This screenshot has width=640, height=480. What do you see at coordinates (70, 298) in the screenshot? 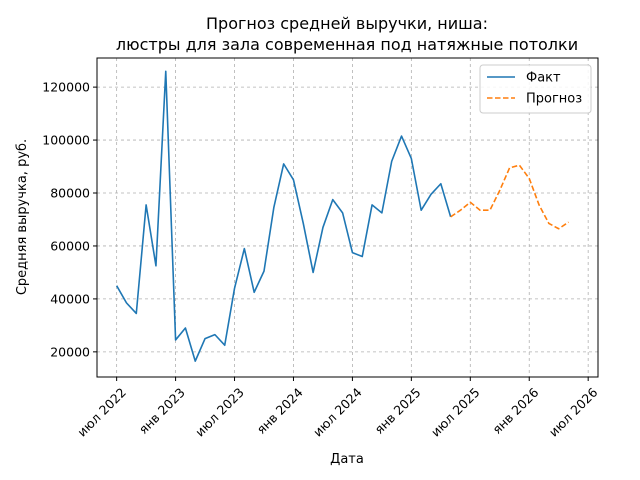
I see `y-tick-label: 40000` at bounding box center [70, 298].